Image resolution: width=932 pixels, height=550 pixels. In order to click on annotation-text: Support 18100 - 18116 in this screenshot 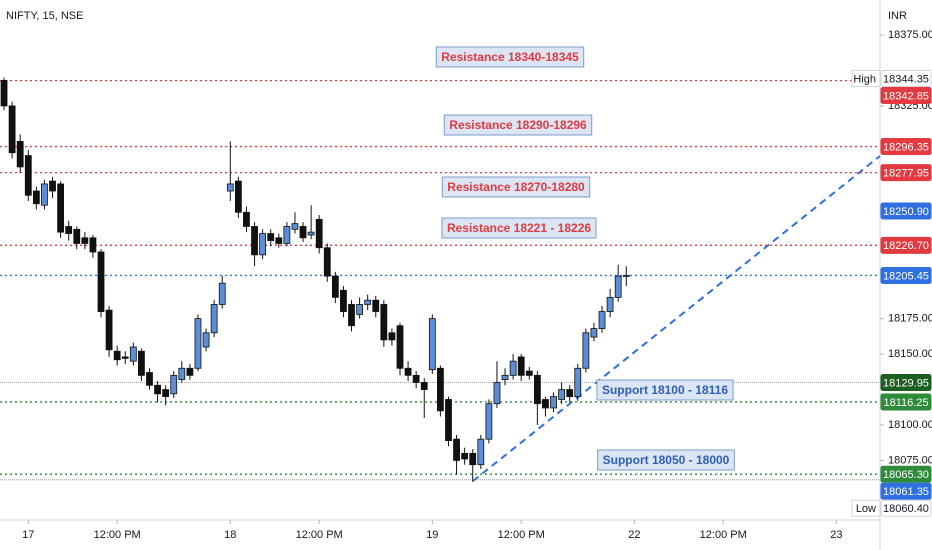, I will do `click(665, 390)`.